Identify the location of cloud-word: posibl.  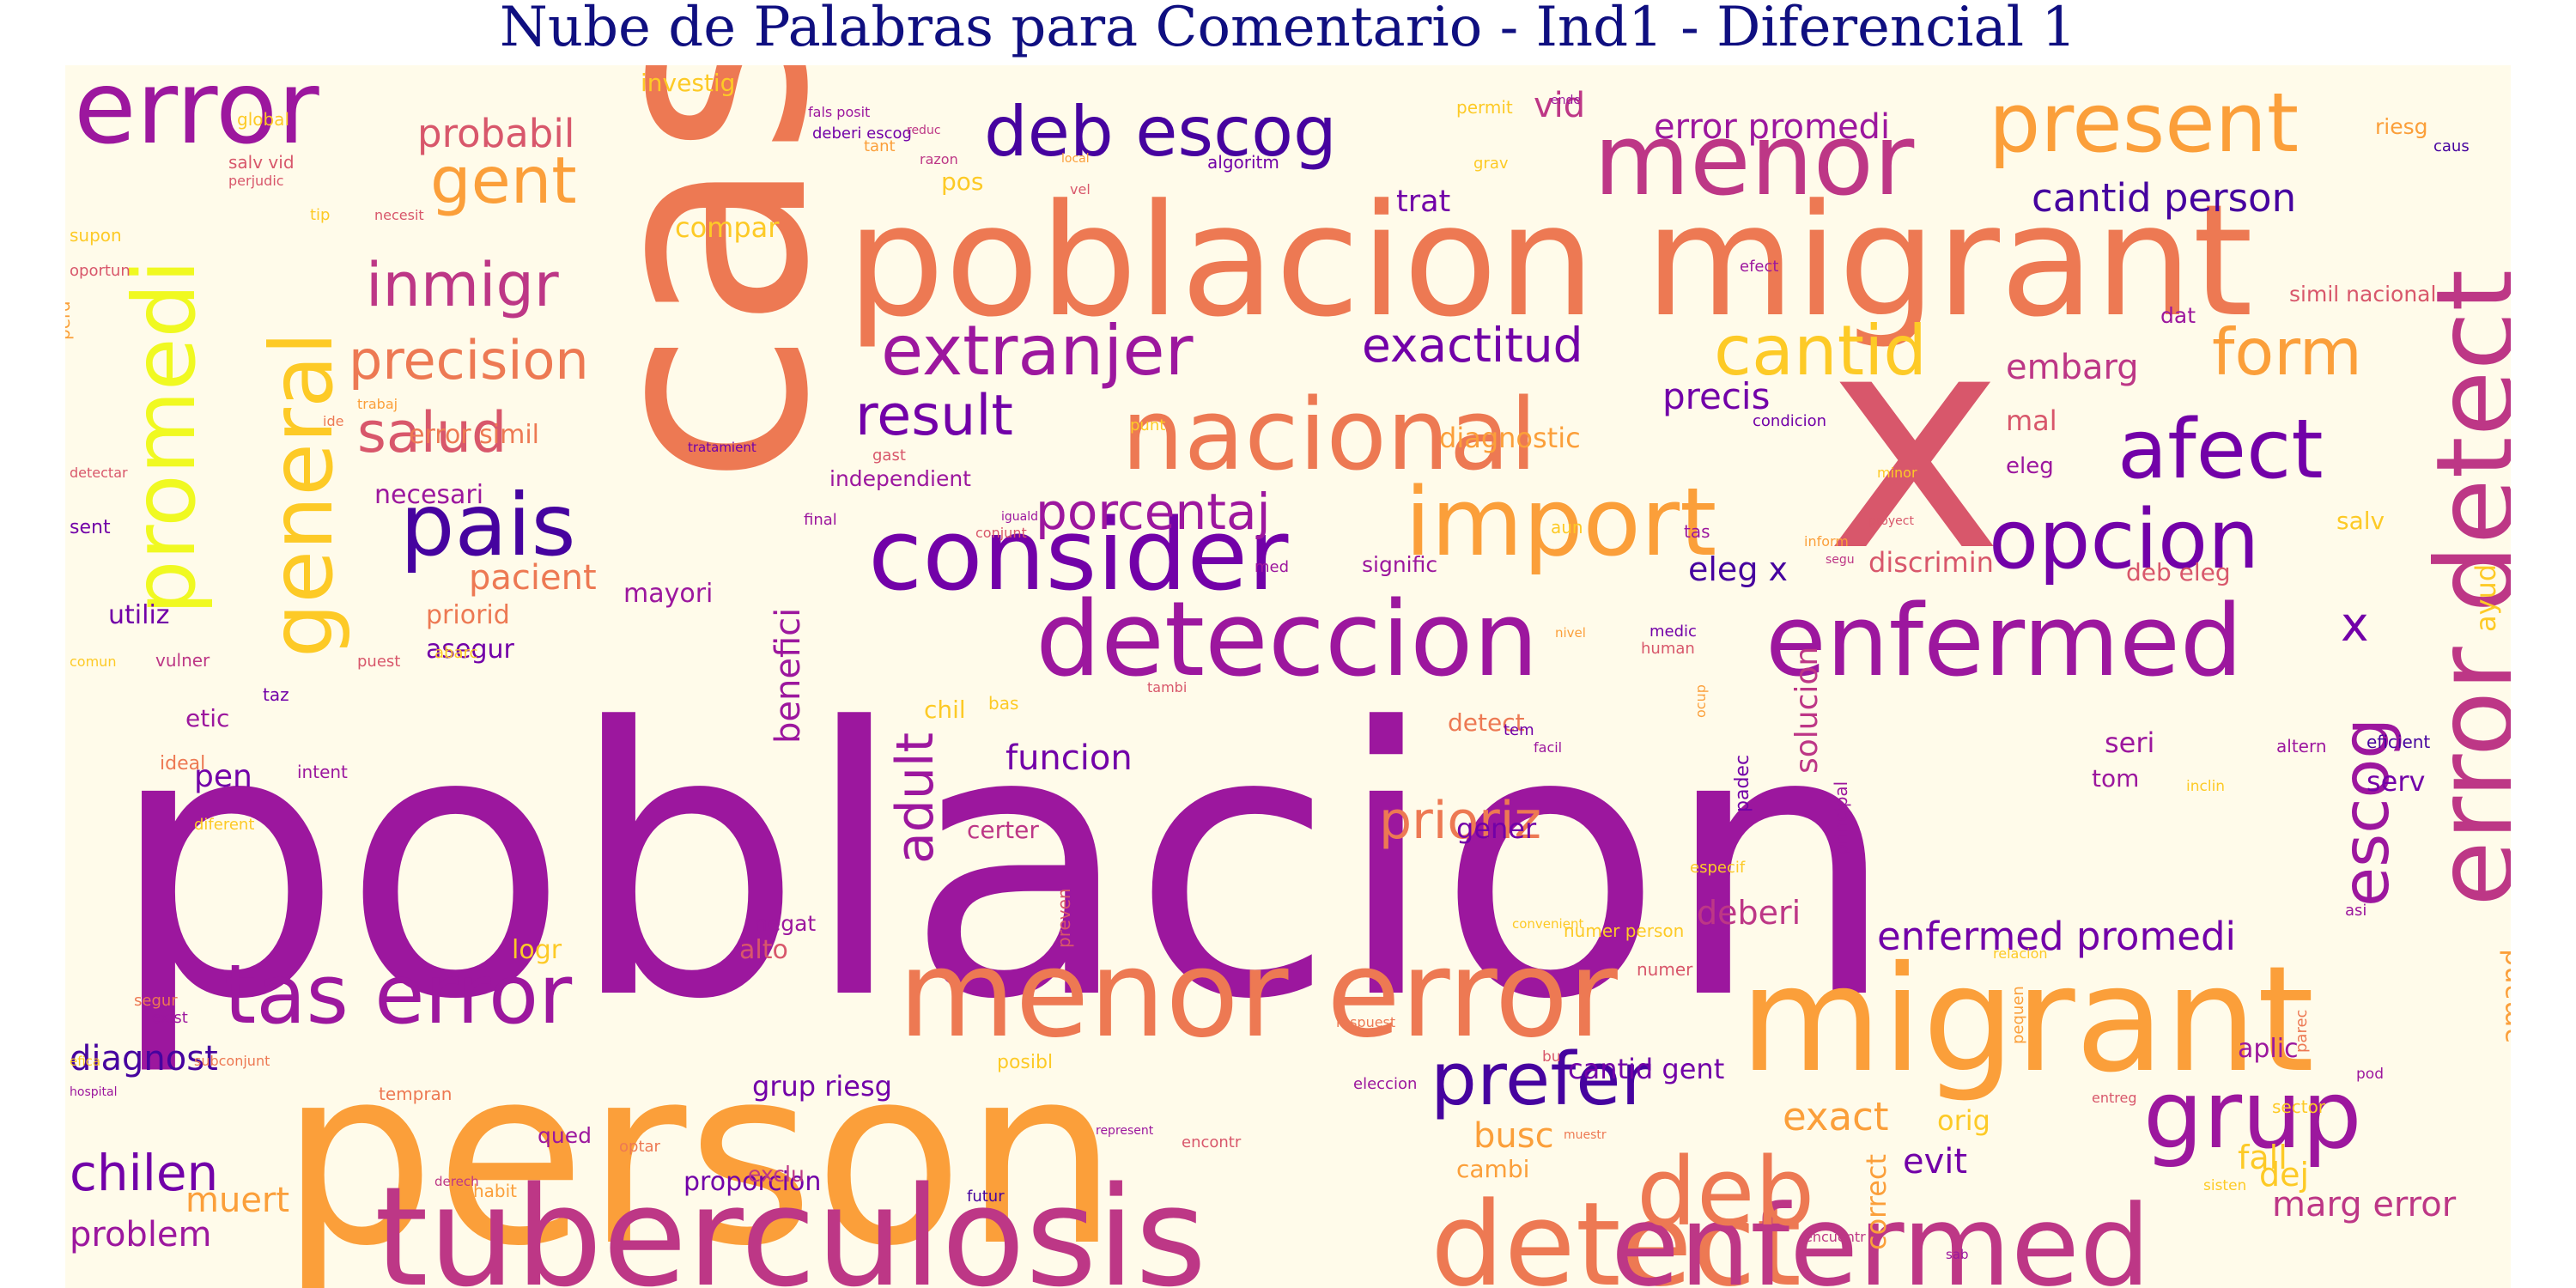
(1025, 1063).